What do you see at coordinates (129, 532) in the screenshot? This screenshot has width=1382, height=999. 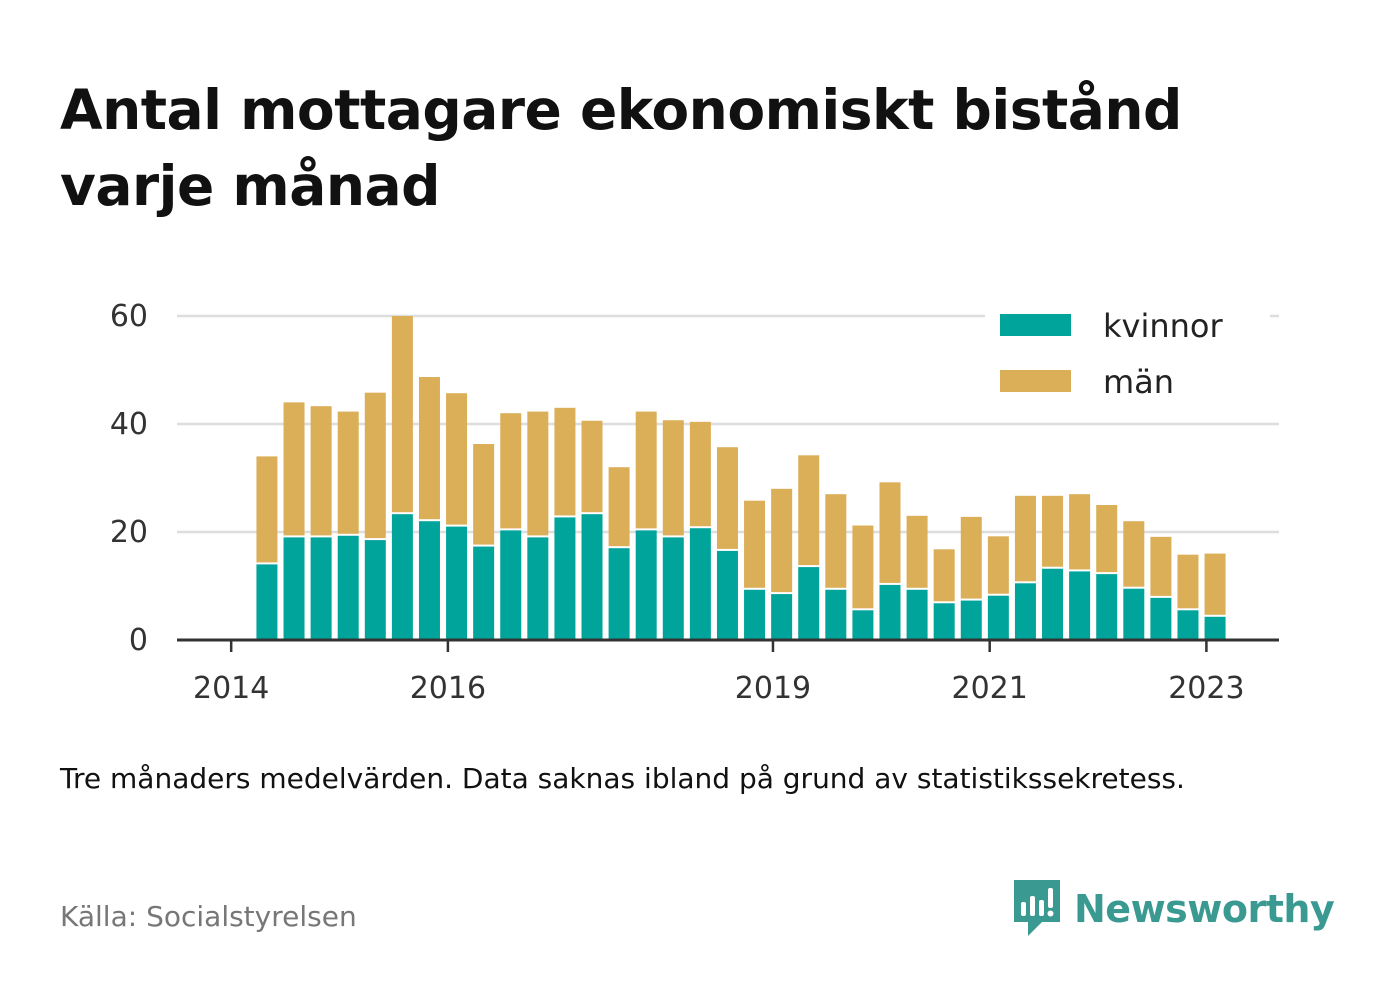 I see `y-tick-label: 20` at bounding box center [129, 532].